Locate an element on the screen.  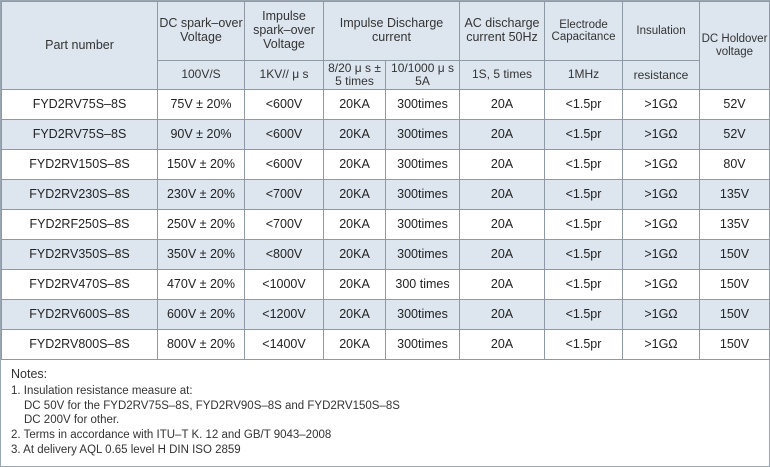
header-impulse-discharge: Impulse Discharge current is located at coordinates (391, 31).